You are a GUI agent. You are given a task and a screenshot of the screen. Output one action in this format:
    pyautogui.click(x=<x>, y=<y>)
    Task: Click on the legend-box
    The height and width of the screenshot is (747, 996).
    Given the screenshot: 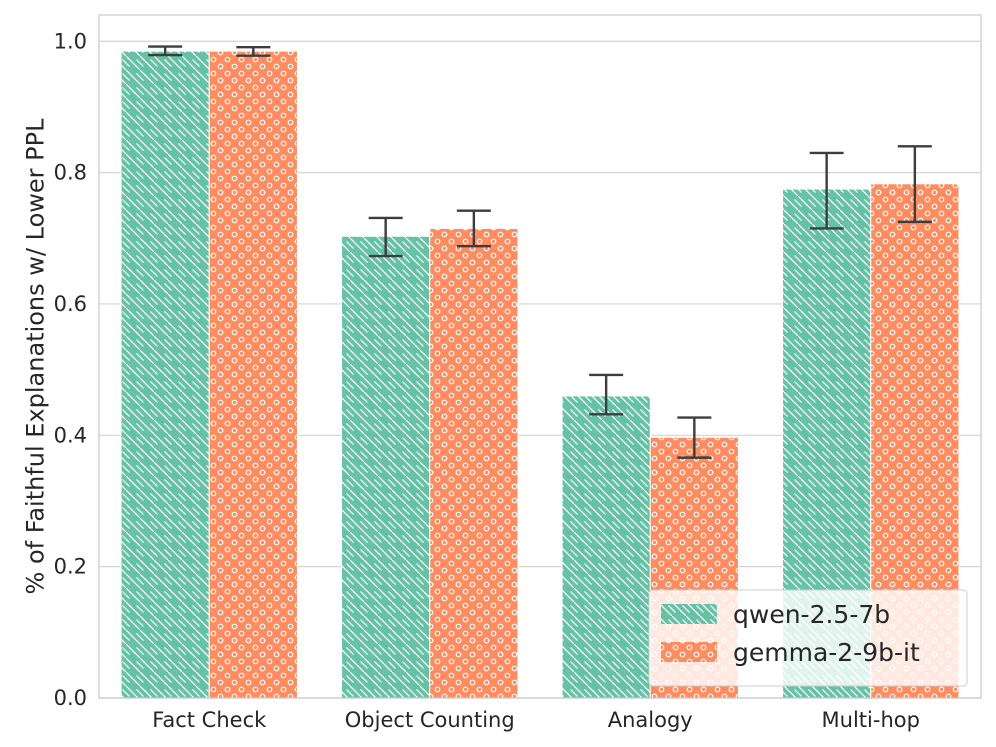 What is the action you would take?
    pyautogui.click(x=808, y=638)
    